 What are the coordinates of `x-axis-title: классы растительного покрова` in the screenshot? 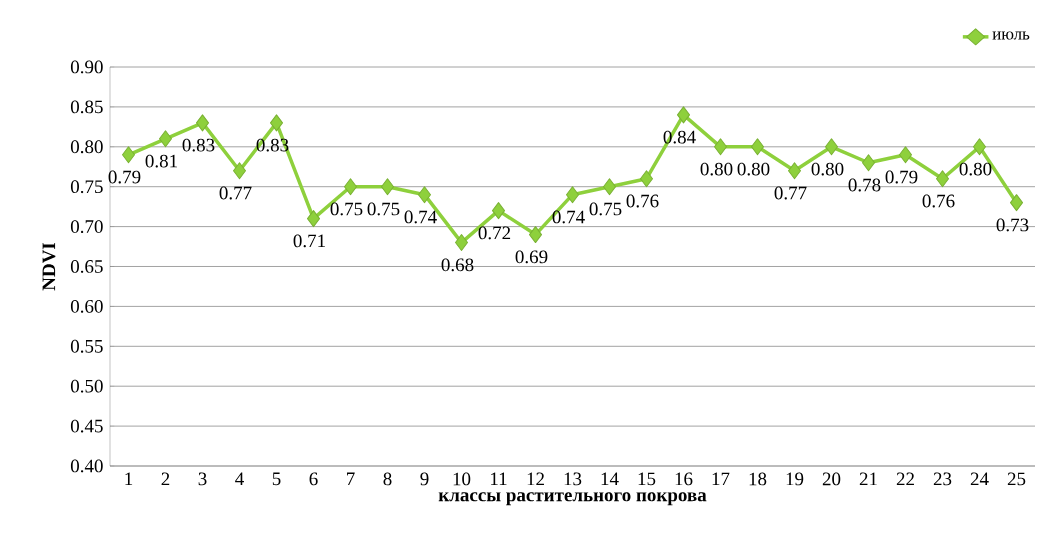 It's located at (572, 499).